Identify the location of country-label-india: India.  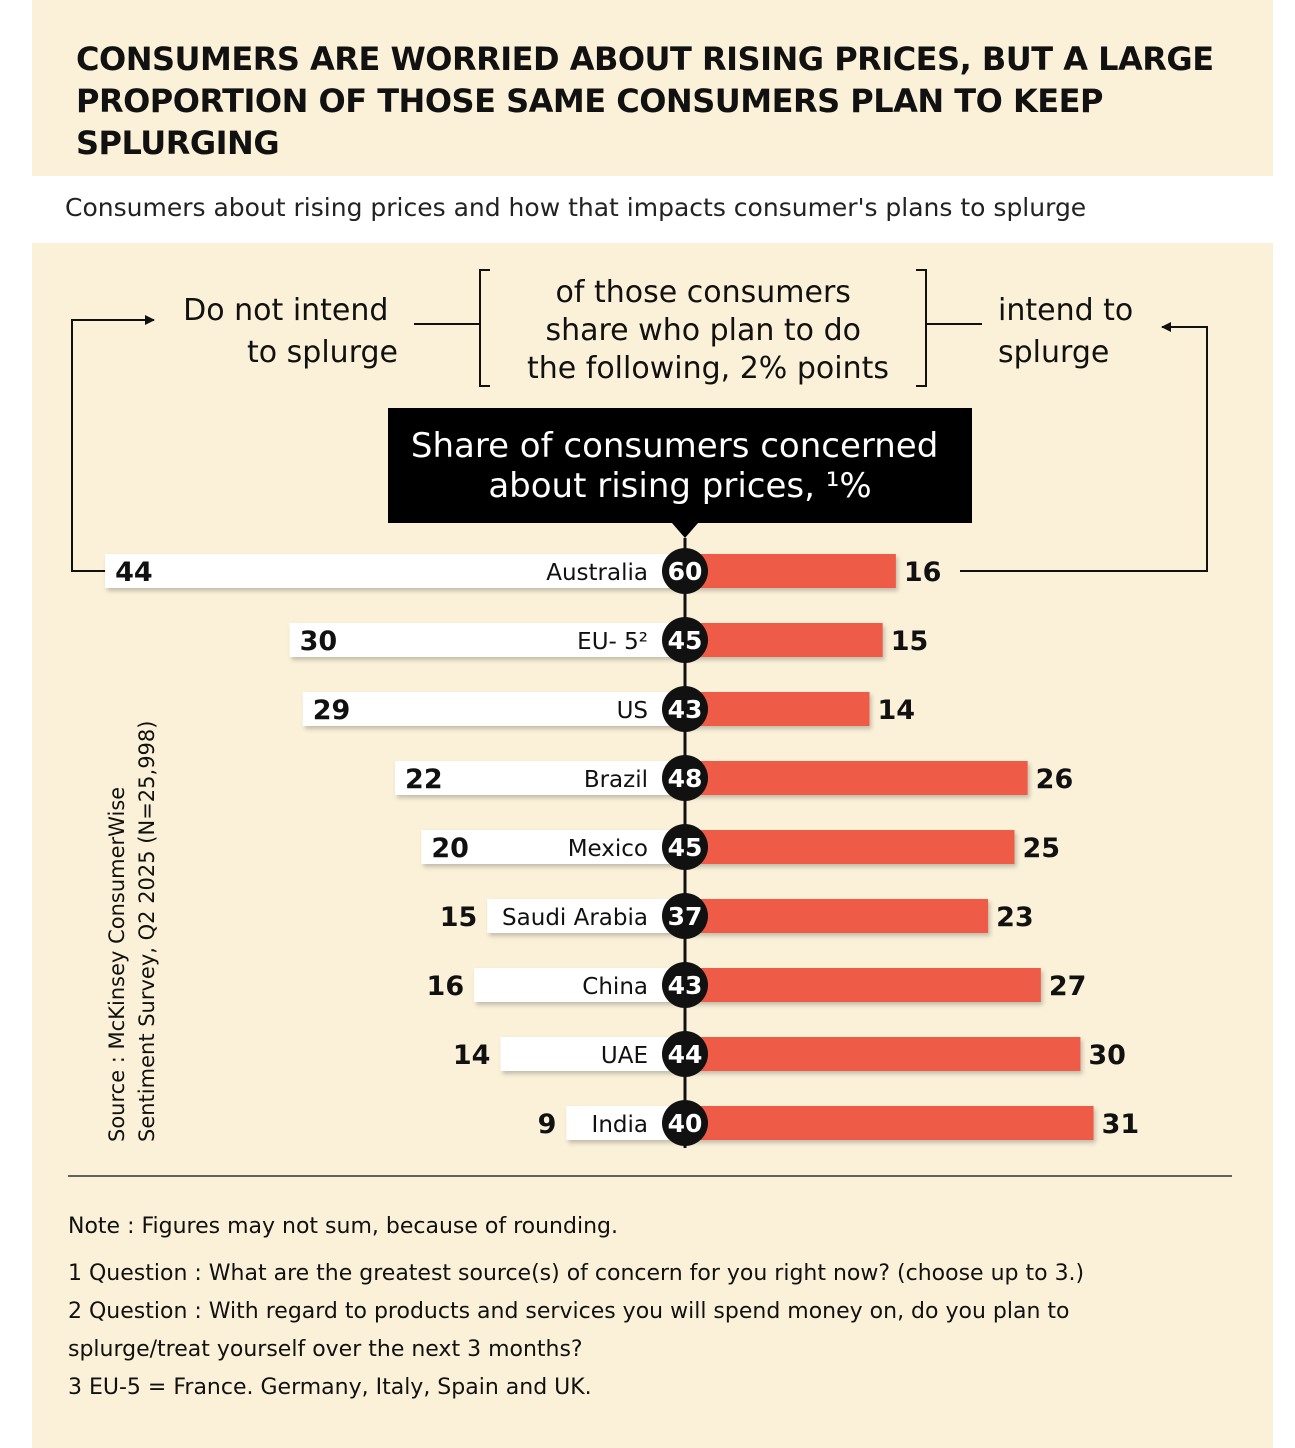
(620, 1125).